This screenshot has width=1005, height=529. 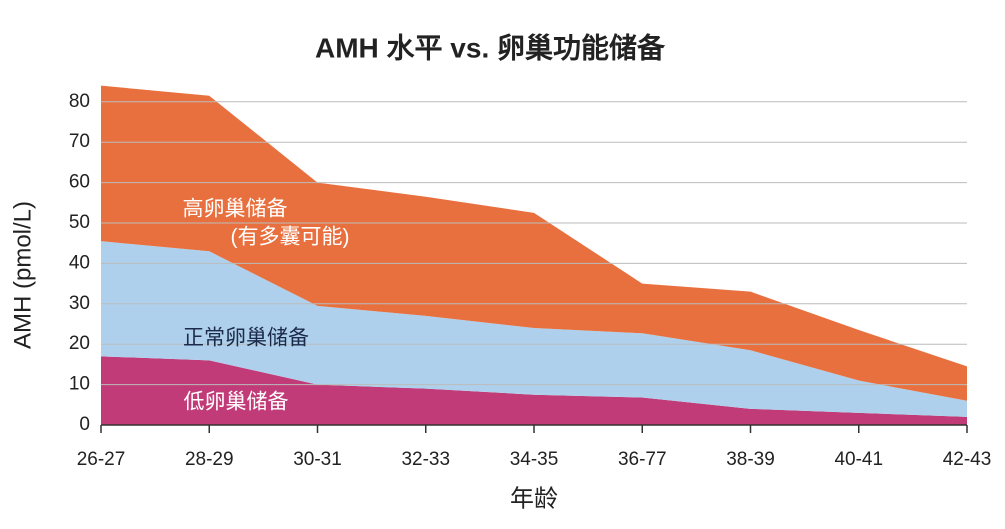 I want to click on chart-title: AMH 水平 vs. 卵巢功能储备, so click(x=490, y=47).